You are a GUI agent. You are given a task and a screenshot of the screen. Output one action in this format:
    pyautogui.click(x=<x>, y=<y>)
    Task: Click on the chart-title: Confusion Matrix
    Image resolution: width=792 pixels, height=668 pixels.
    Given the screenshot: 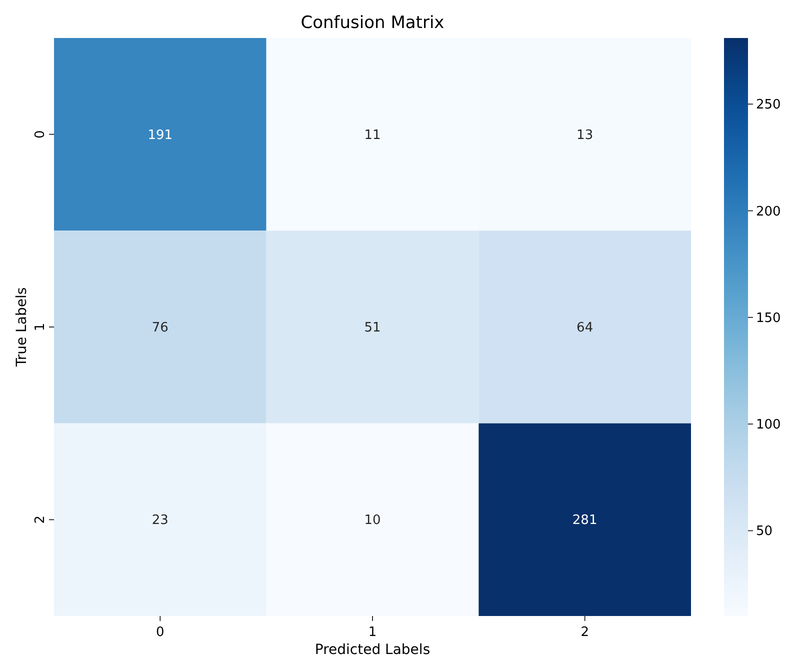 What is the action you would take?
    pyautogui.click(x=372, y=23)
    